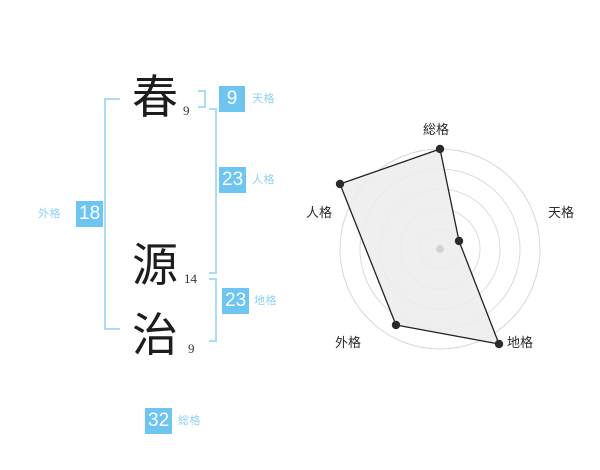 The image size is (600, 470). I want to click on kanji-char-2: 源, so click(155, 265).